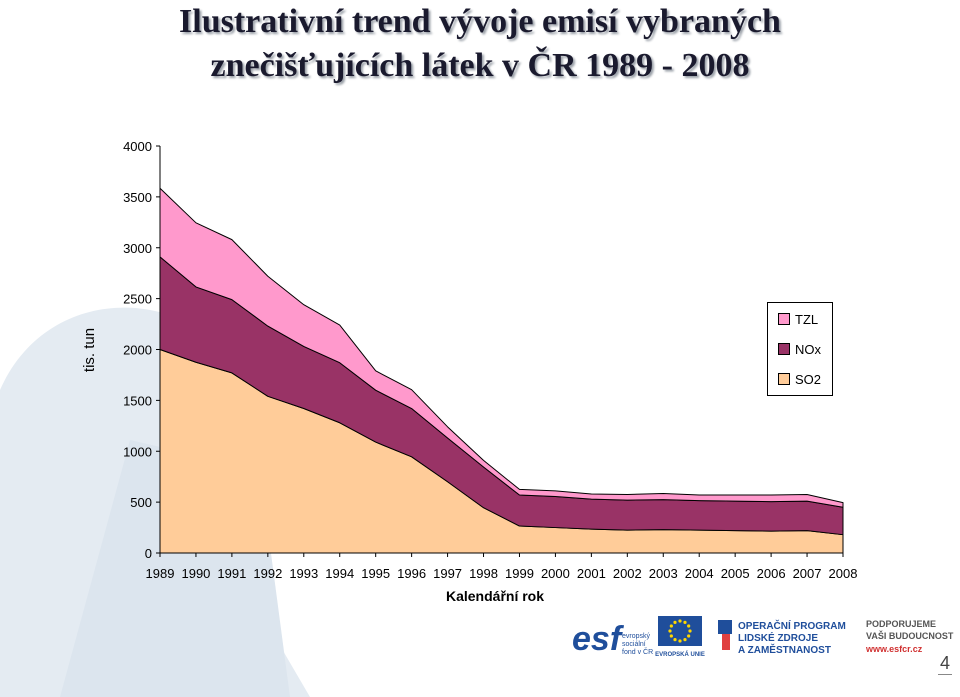 The image size is (960, 697). What do you see at coordinates (160, 573) in the screenshot?
I see `x-tick-label: 1989` at bounding box center [160, 573].